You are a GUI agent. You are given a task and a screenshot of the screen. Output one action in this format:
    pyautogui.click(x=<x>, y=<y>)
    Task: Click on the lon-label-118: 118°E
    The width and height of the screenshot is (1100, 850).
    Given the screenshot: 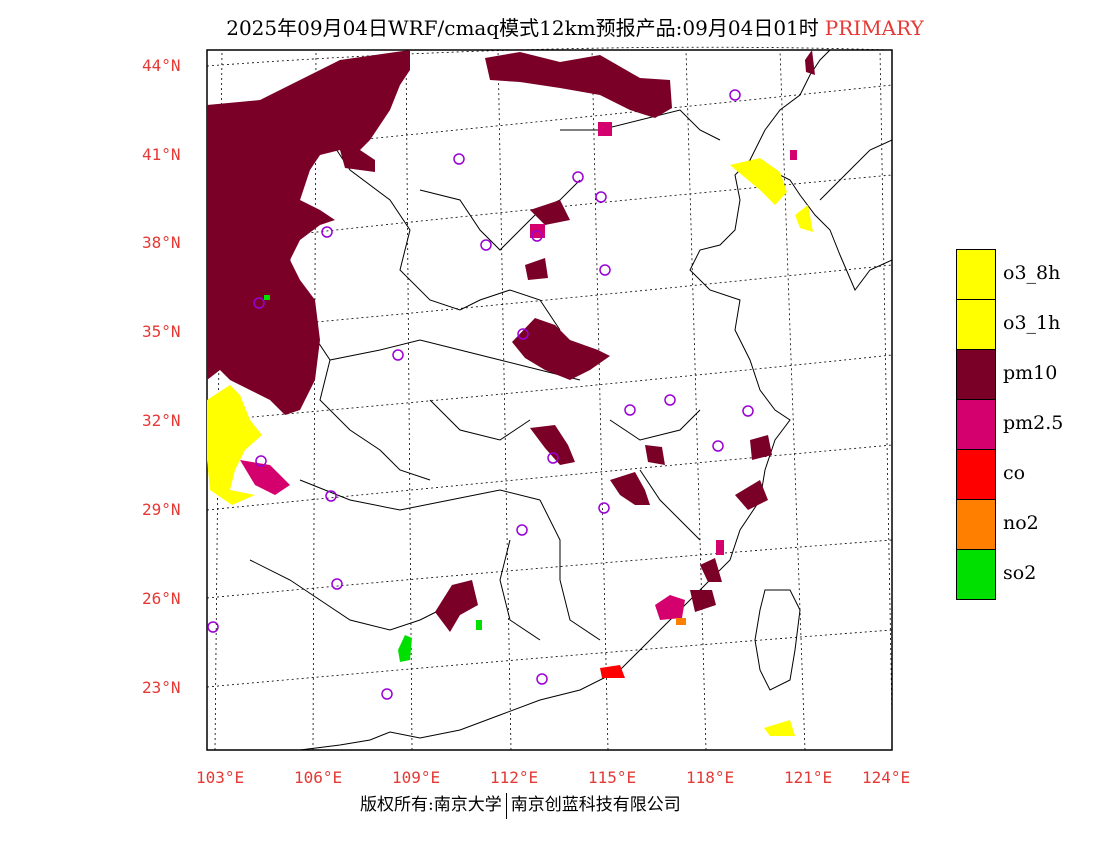 What is the action you would take?
    pyautogui.click(x=710, y=777)
    